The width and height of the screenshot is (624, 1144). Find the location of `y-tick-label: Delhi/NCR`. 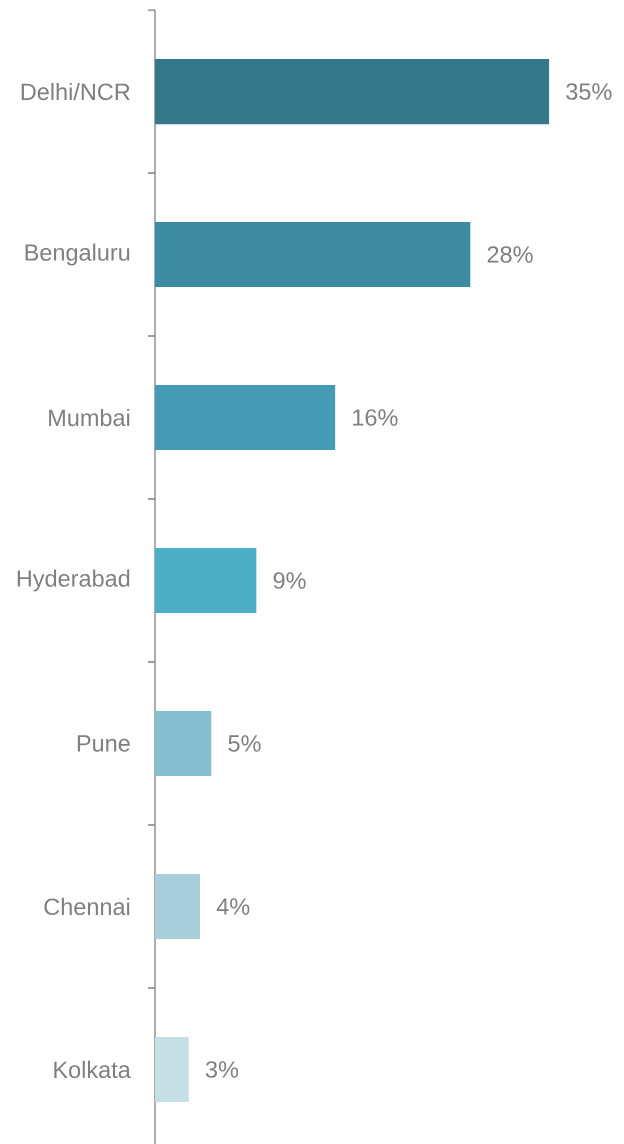

y-tick-label: Delhi/NCR is located at coordinates (75, 91).